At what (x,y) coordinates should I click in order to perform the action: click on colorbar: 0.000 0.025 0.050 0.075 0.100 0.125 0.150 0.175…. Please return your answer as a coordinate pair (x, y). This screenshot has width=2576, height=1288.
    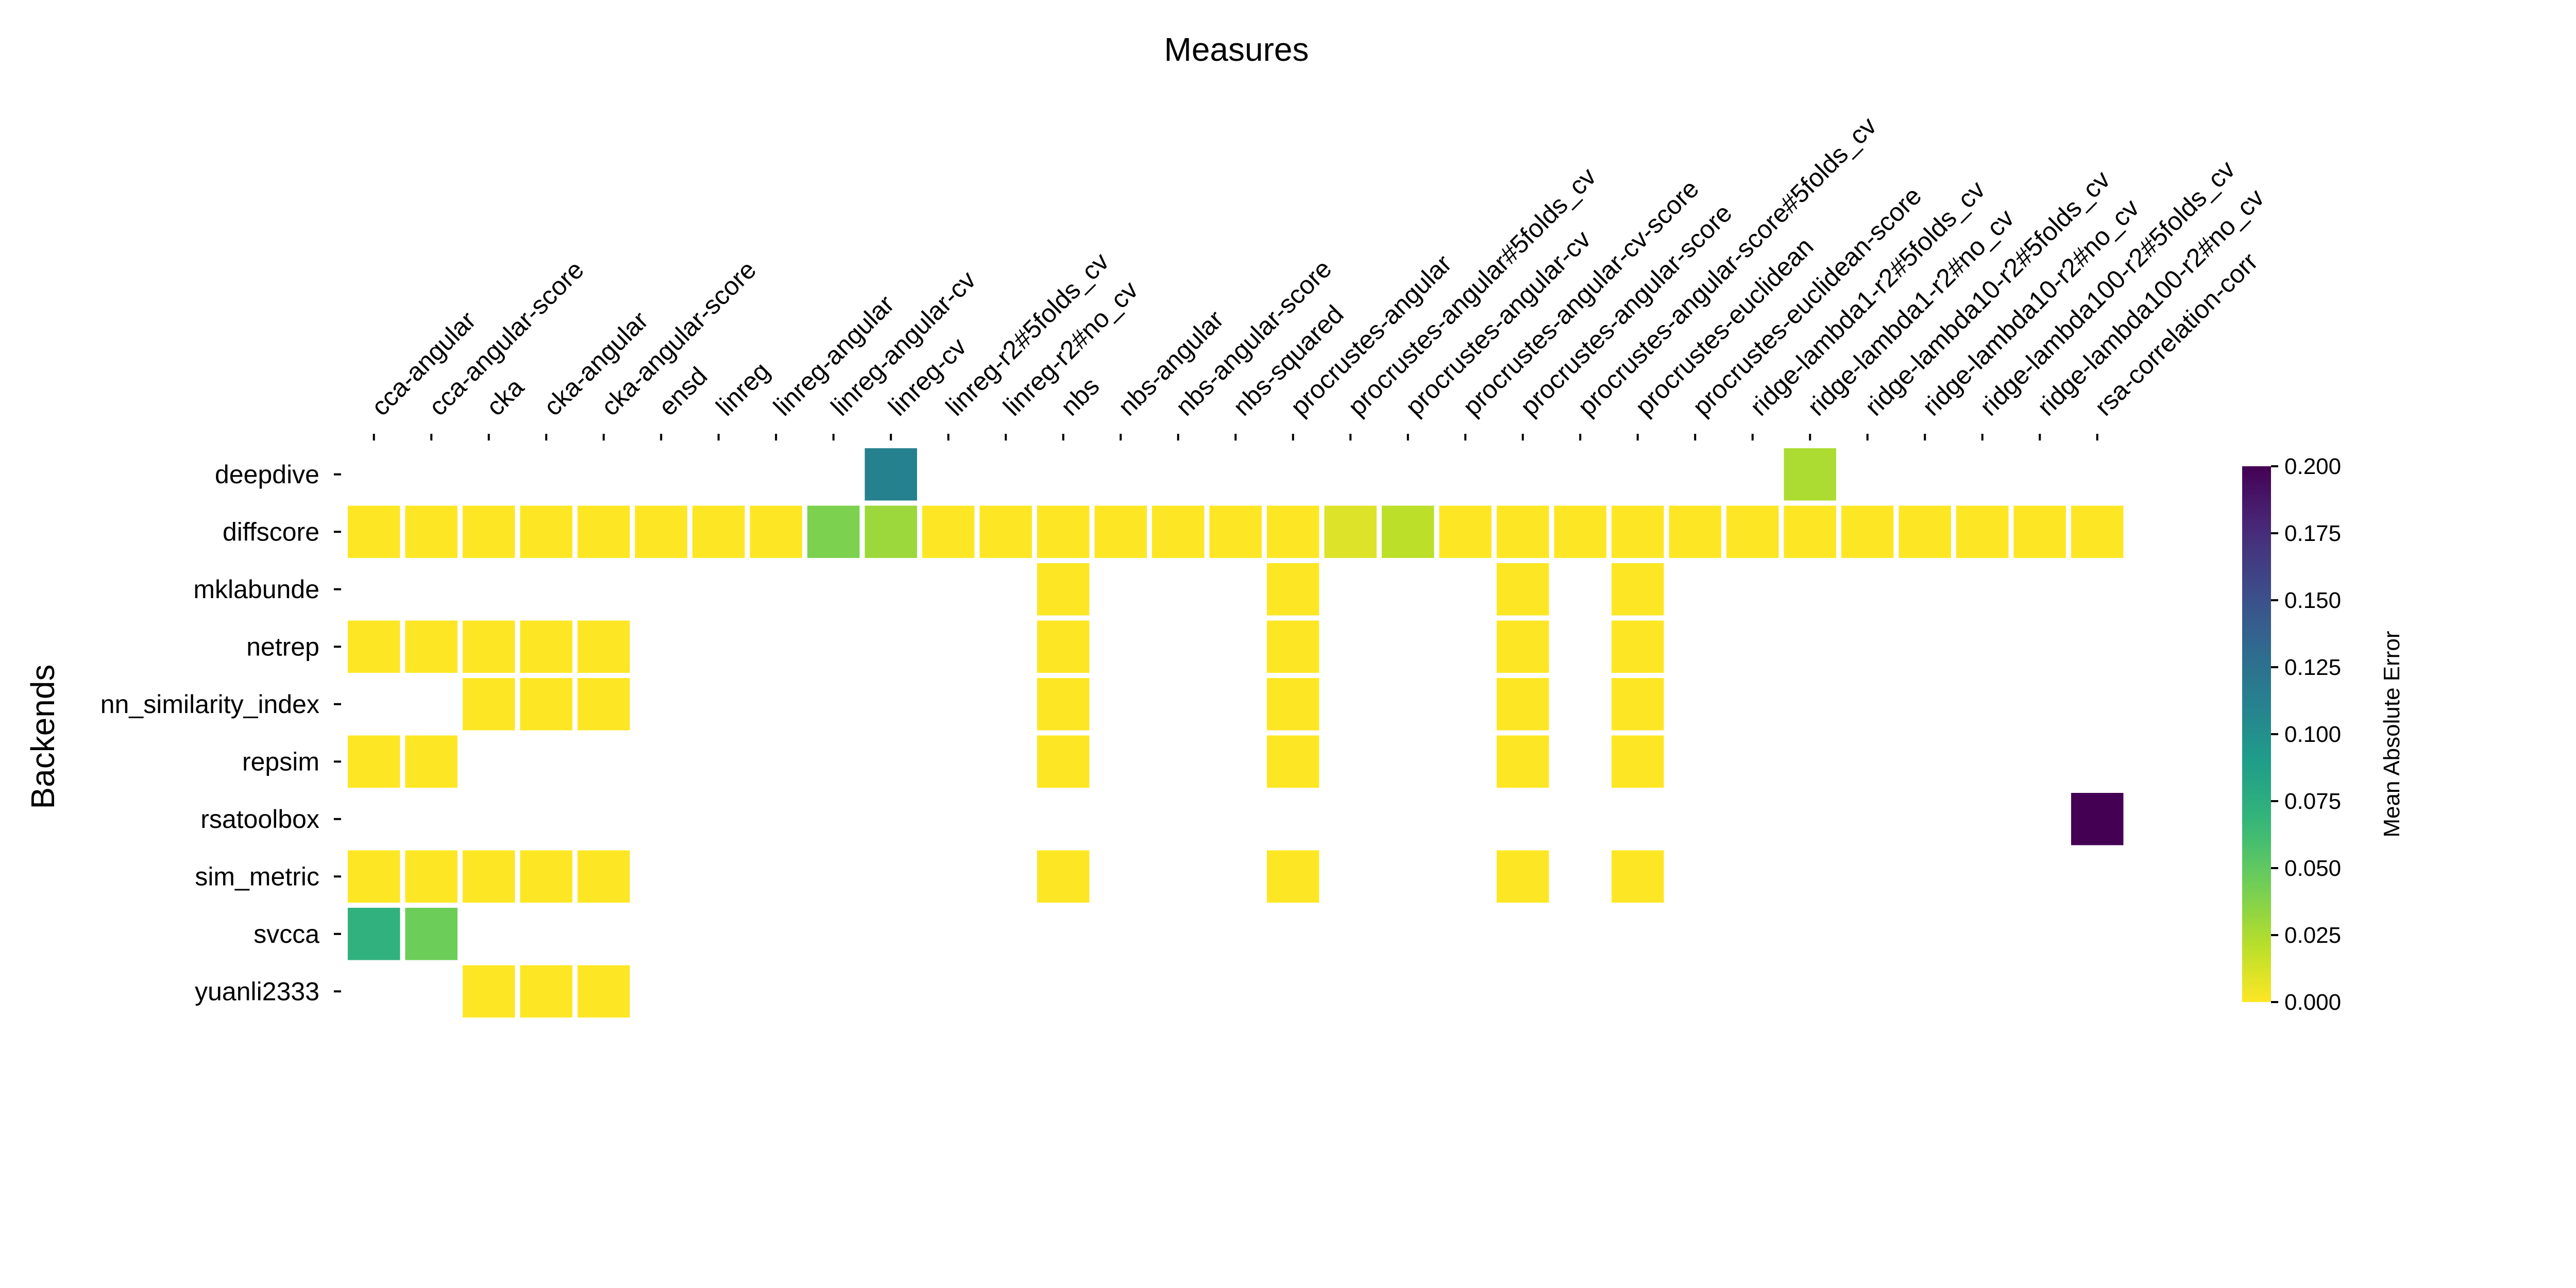
    Looking at the image, I should click on (2323, 734).